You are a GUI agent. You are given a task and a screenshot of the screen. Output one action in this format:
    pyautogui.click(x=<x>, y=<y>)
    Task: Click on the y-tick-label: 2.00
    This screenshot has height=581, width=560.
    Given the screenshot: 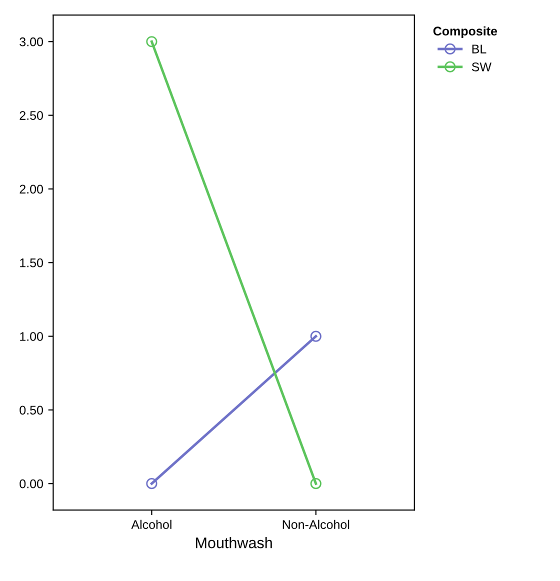 What is the action you would take?
    pyautogui.click(x=31, y=189)
    